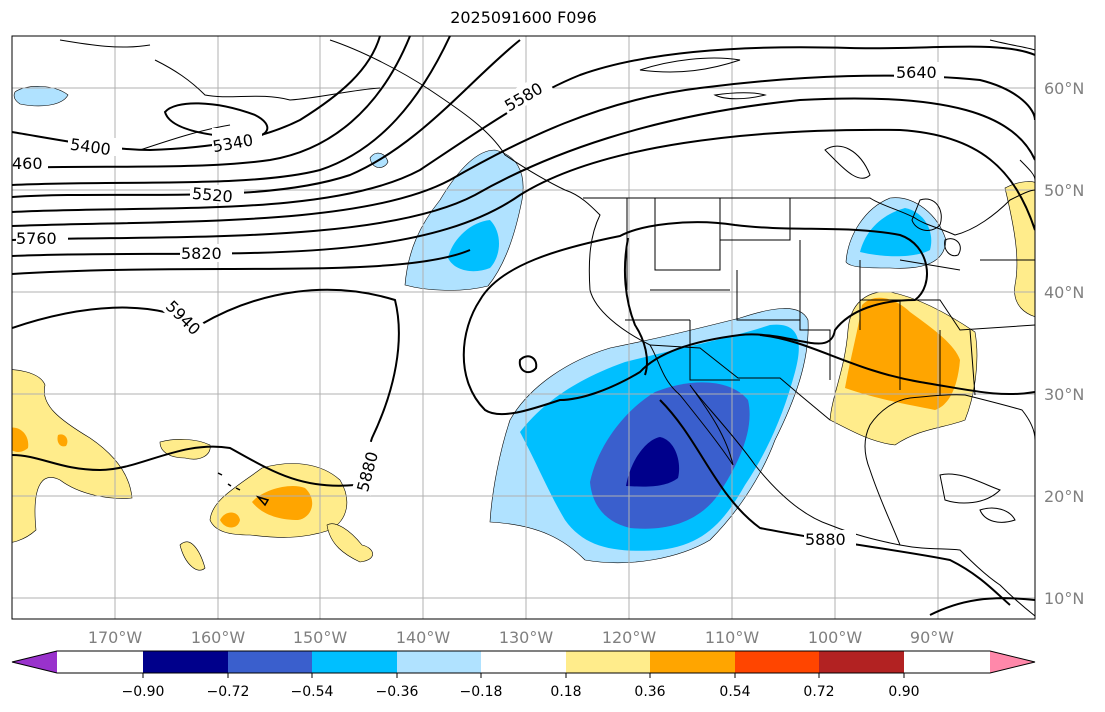 The image size is (1105, 712). Describe the element at coordinates (320, 637) in the screenshot. I see `lon-label: 150°W` at that location.